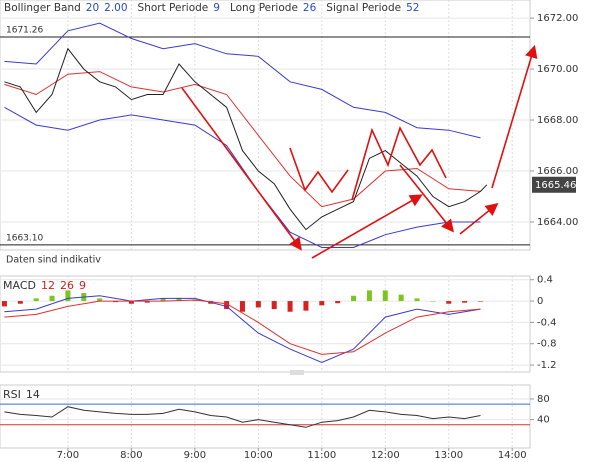 The image size is (600, 462). I want to click on indicator-name: Short Periode, so click(173, 8).